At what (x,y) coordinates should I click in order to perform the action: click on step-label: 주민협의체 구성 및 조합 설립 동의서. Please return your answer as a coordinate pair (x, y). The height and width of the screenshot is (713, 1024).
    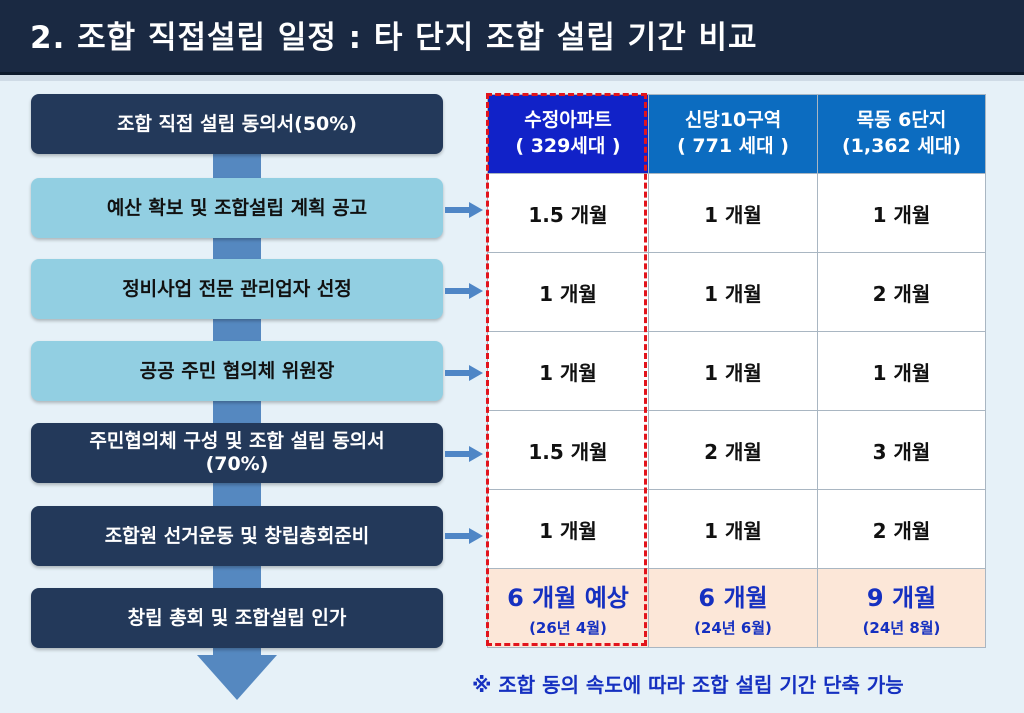
    Looking at the image, I should click on (237, 441).